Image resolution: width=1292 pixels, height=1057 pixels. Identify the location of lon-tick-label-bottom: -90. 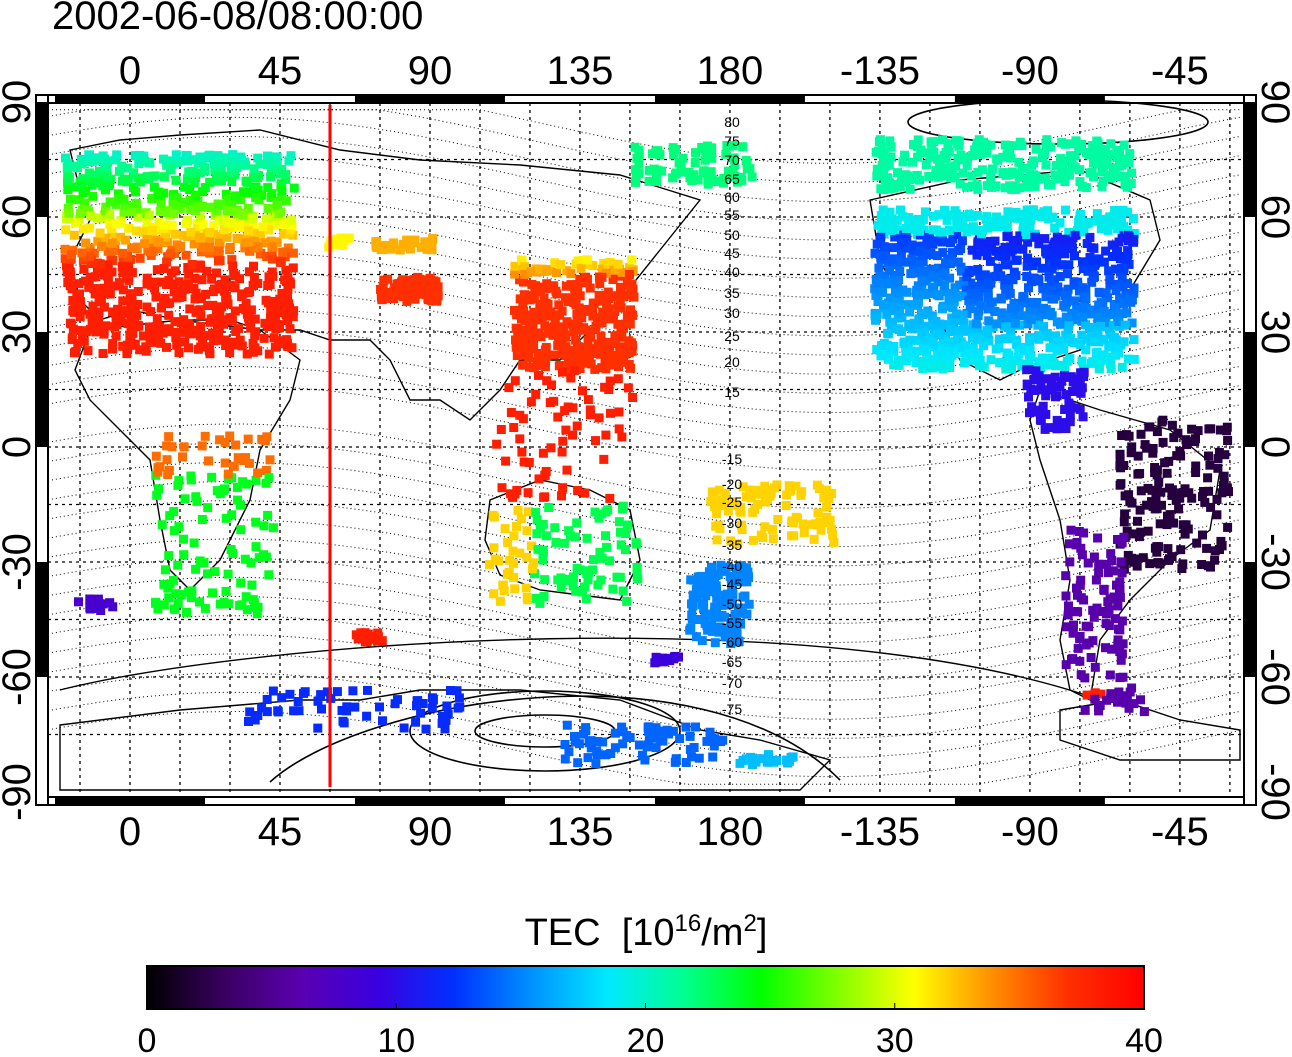
(1030, 832).